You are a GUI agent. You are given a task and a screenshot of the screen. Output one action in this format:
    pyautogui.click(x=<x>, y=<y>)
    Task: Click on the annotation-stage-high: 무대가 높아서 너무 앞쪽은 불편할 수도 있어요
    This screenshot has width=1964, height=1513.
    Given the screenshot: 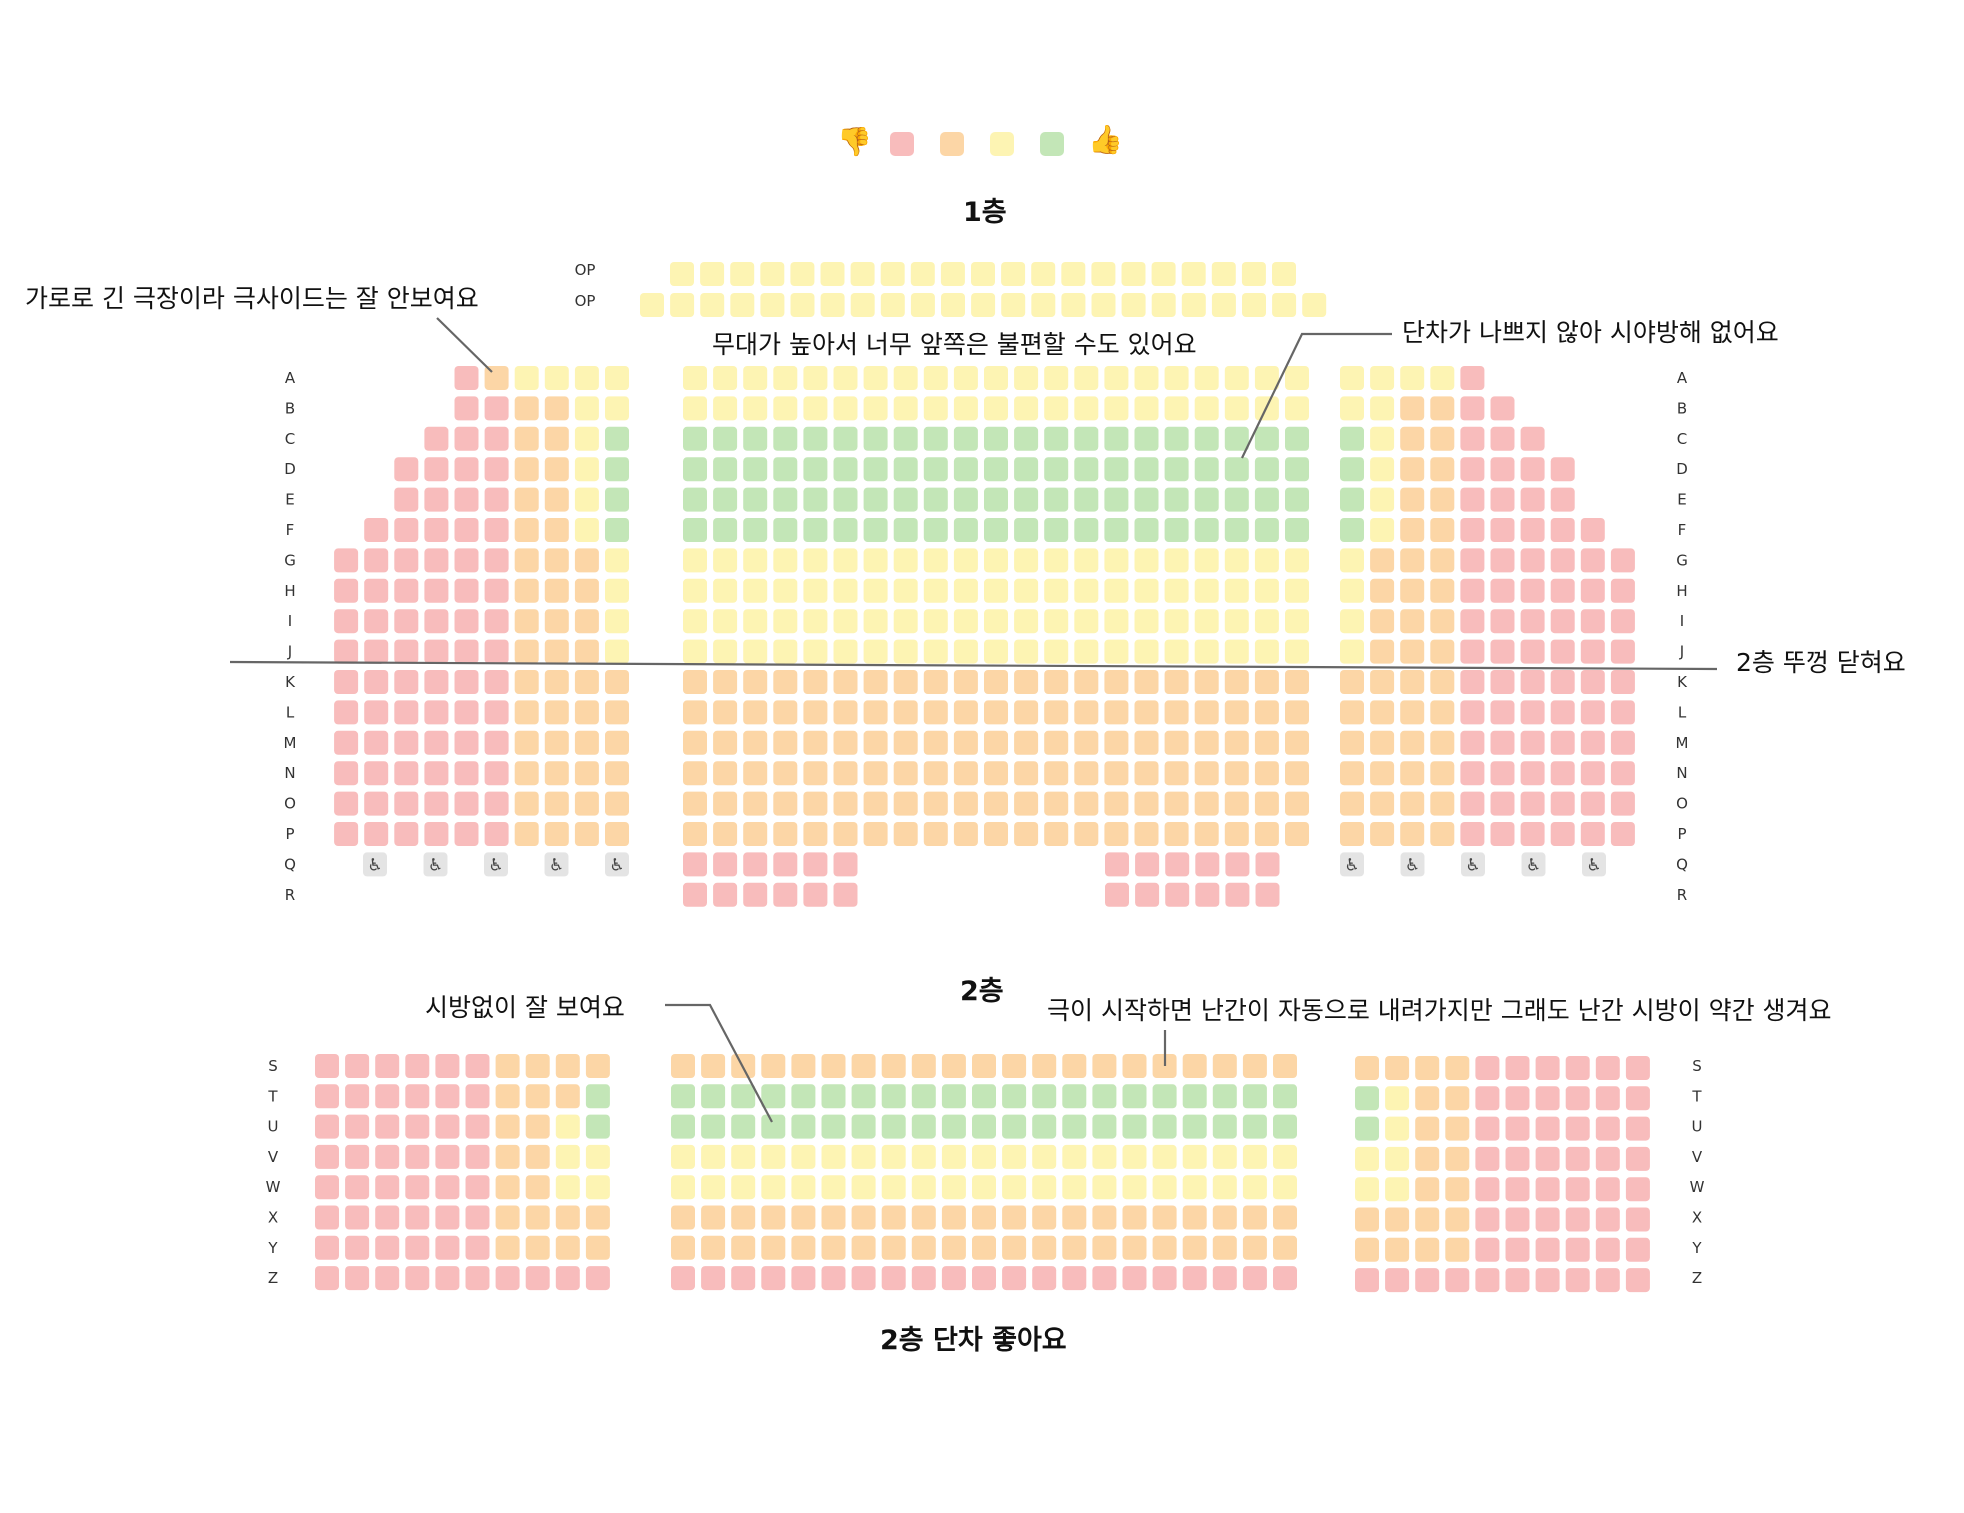 What is the action you would take?
    pyautogui.click(x=954, y=344)
    